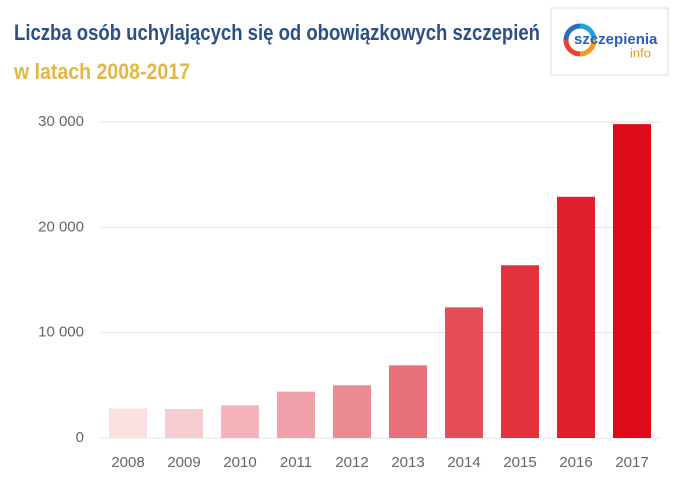 The height and width of the screenshot is (483, 680). I want to click on x-tick-label: 2008, so click(127, 462).